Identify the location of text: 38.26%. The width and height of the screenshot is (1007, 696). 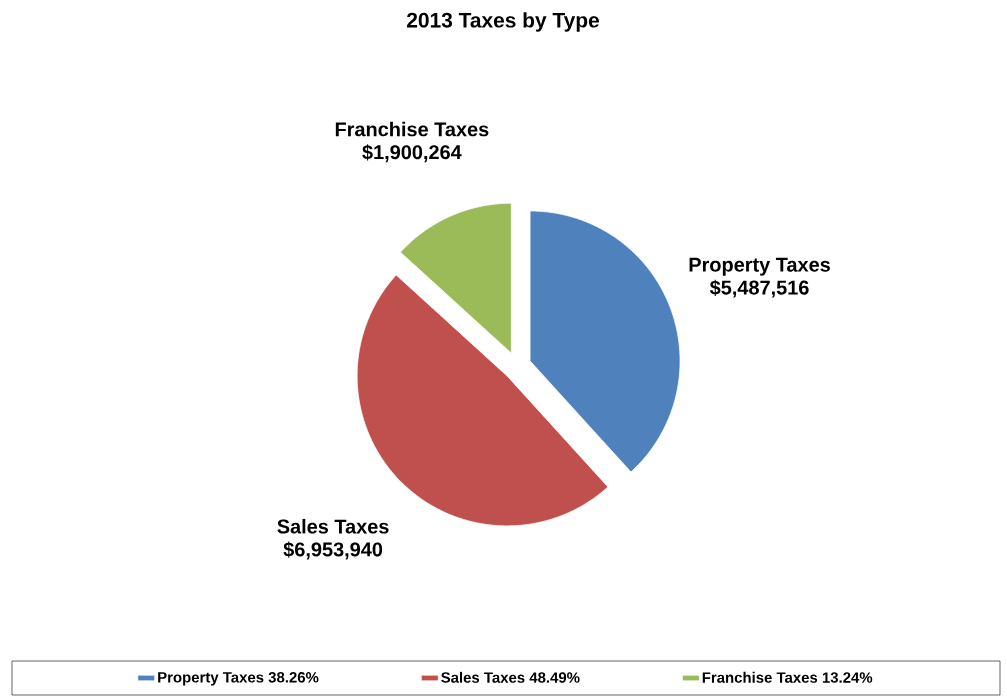
(293, 677).